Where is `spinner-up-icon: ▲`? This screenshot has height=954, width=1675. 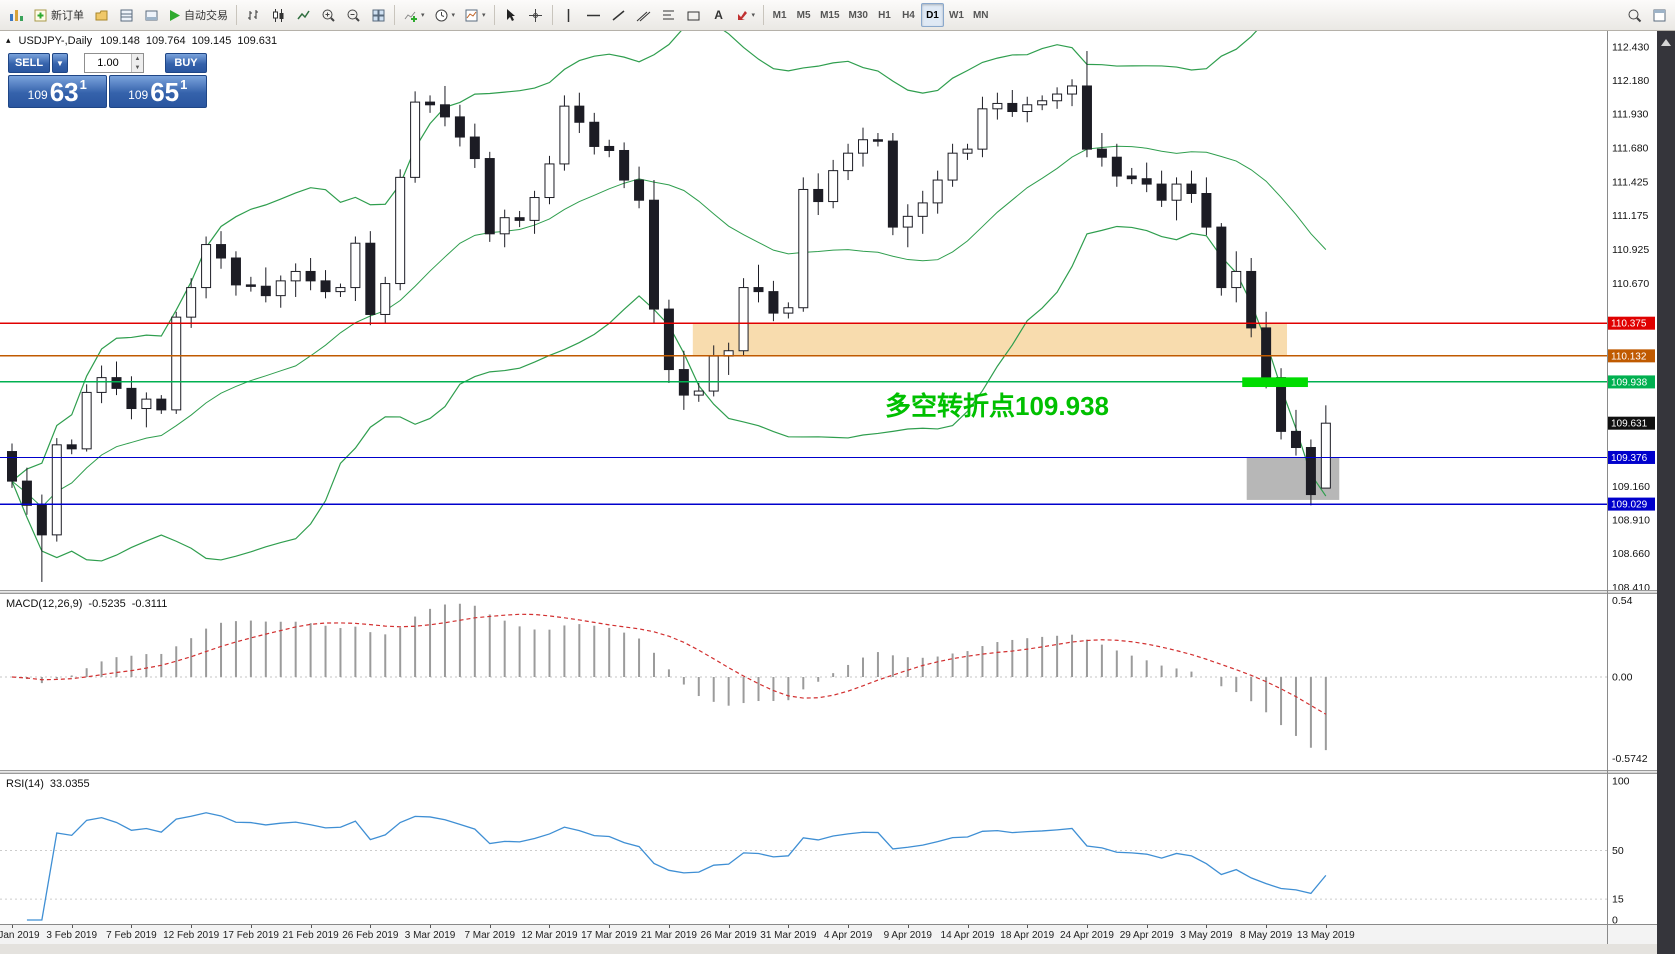
spinner-up-icon: ▲ is located at coordinates (137, 58).